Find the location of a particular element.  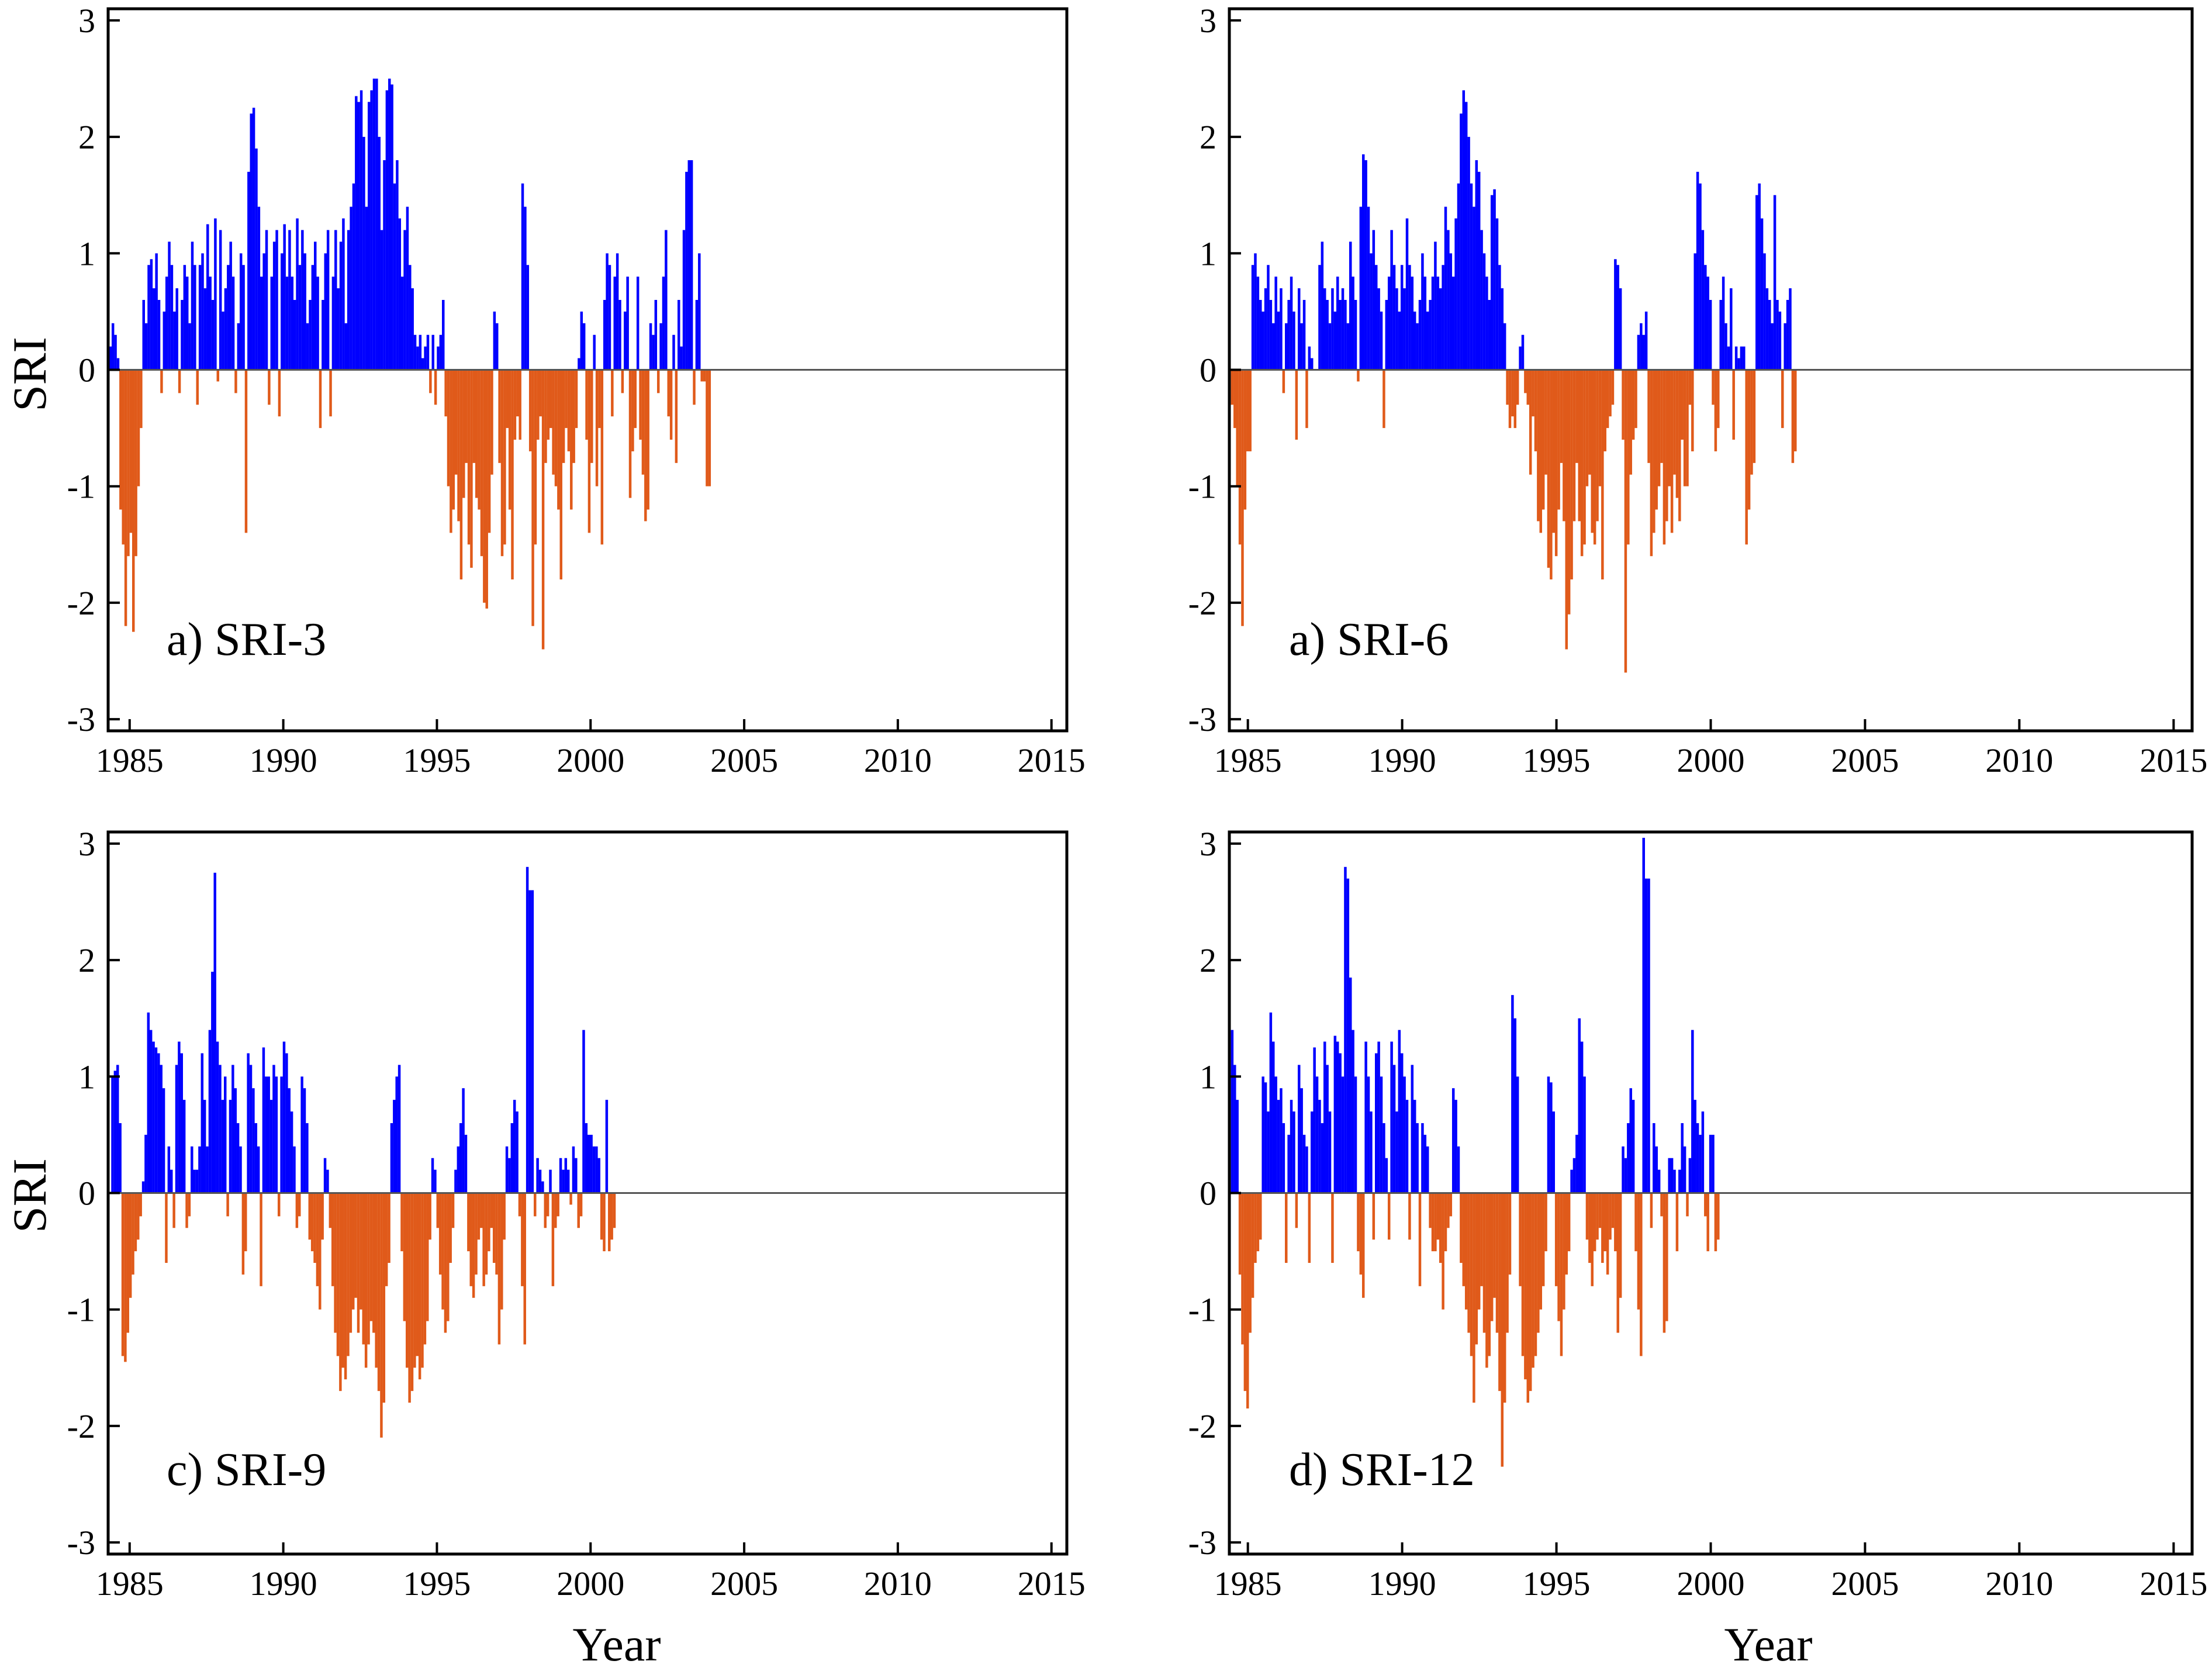

y-tick-label-sri-12: -3 is located at coordinates (1202, 1543).